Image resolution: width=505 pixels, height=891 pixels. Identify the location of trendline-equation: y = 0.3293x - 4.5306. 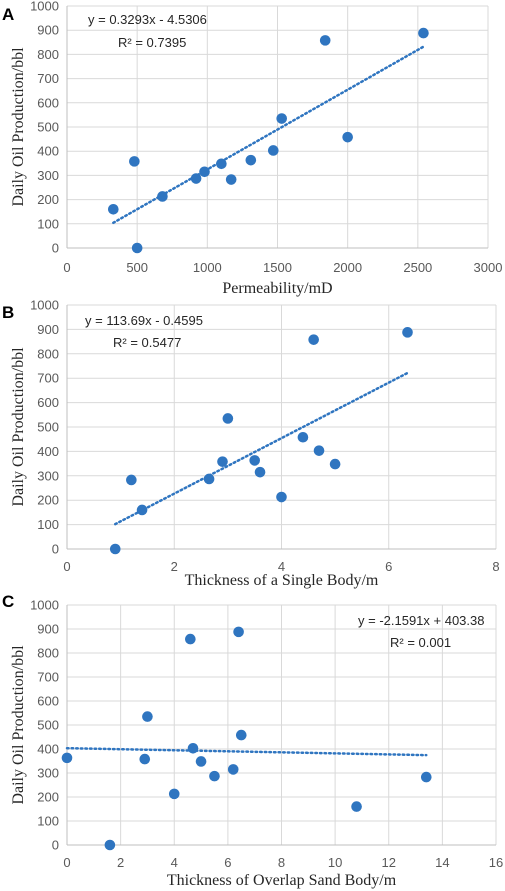
(147, 19).